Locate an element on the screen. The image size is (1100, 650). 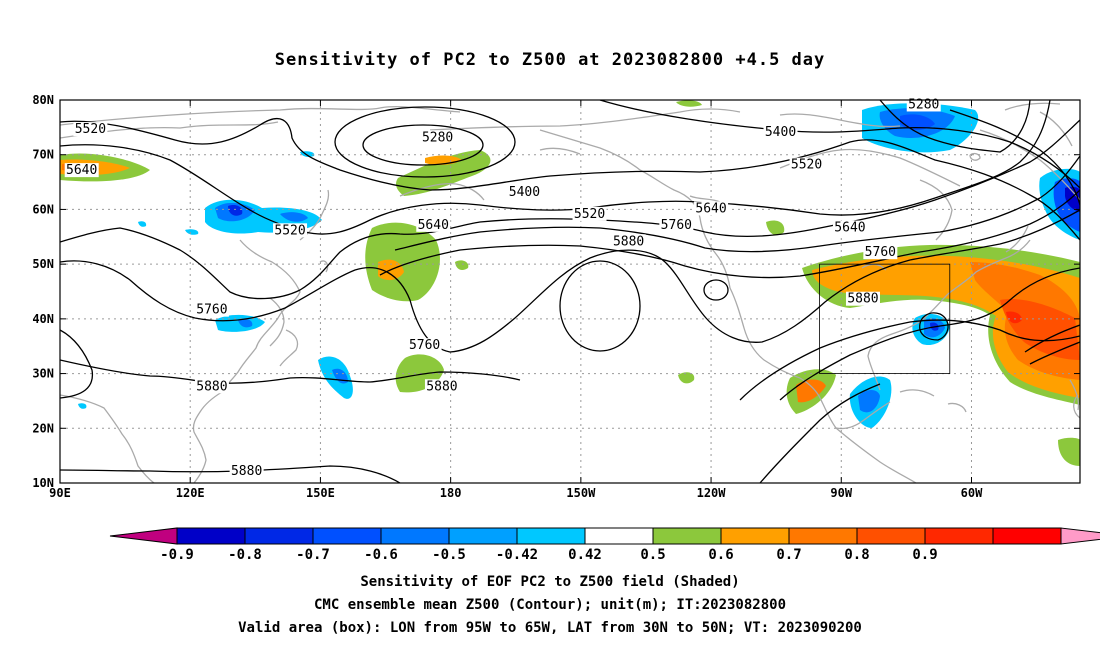
lon-tick-label: 150W is located at coordinates (581, 493).